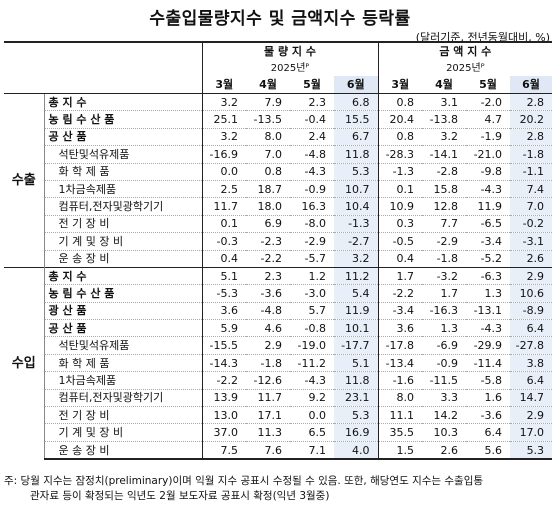  Describe the element at coordinates (268, 311) in the screenshot. I see `volume-cell: -4.8` at that location.